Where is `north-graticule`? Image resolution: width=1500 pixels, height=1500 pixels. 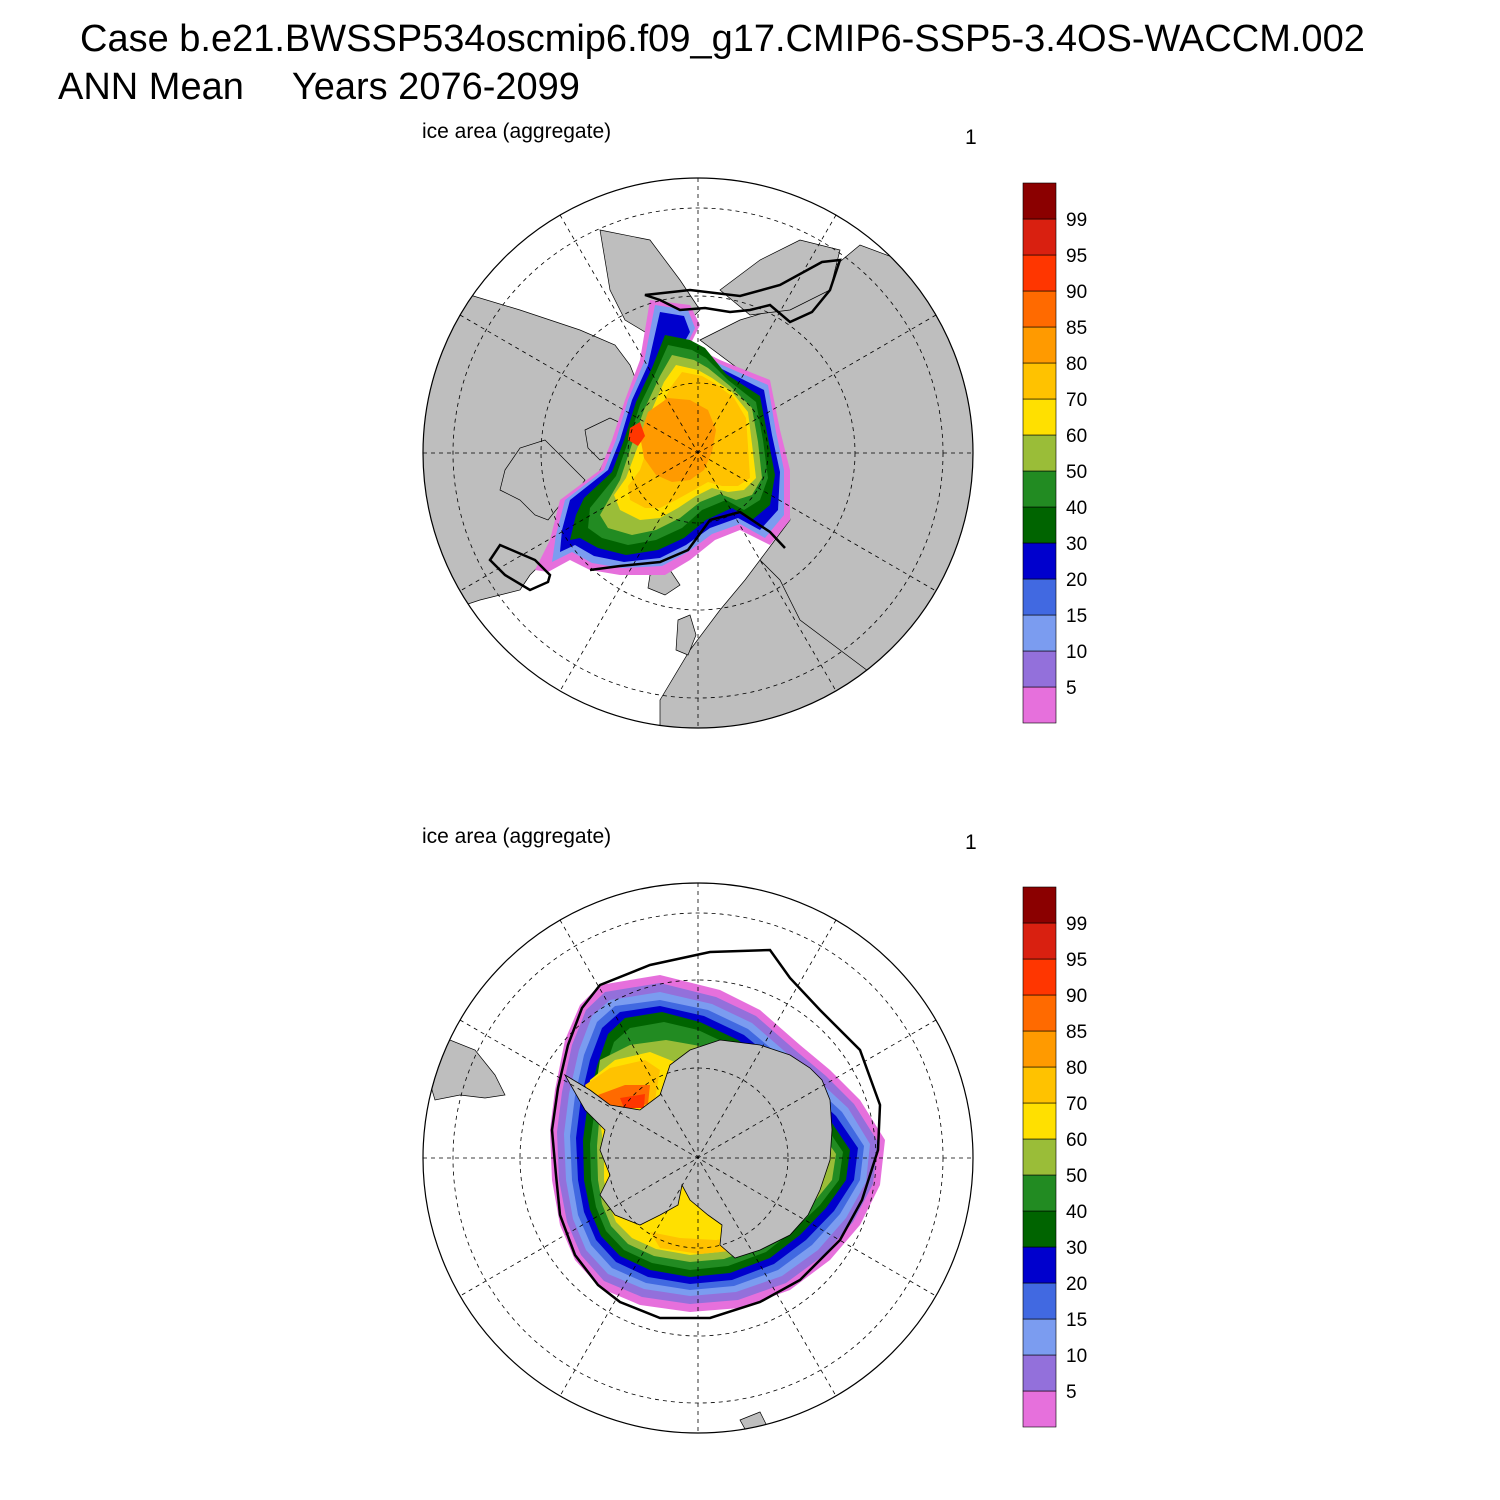
north-graticule is located at coordinates (698, 453).